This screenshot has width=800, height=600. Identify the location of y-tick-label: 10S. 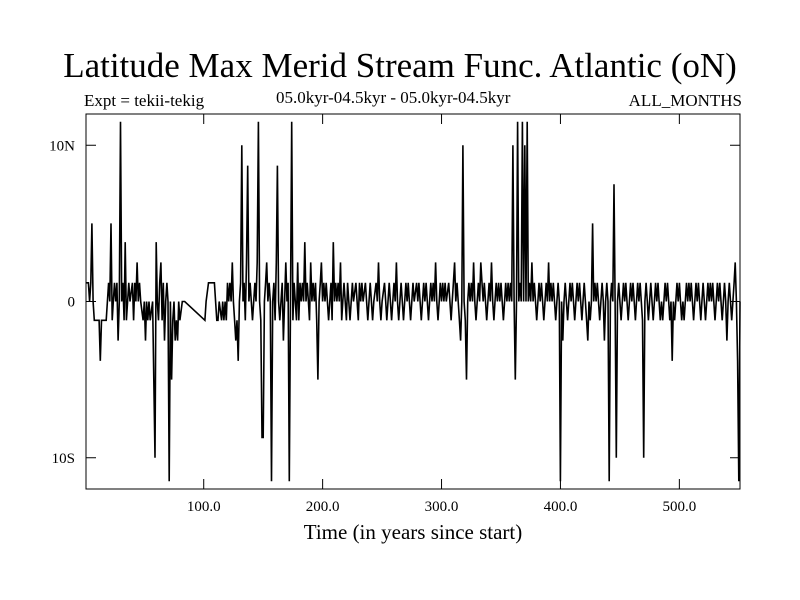
(63, 459).